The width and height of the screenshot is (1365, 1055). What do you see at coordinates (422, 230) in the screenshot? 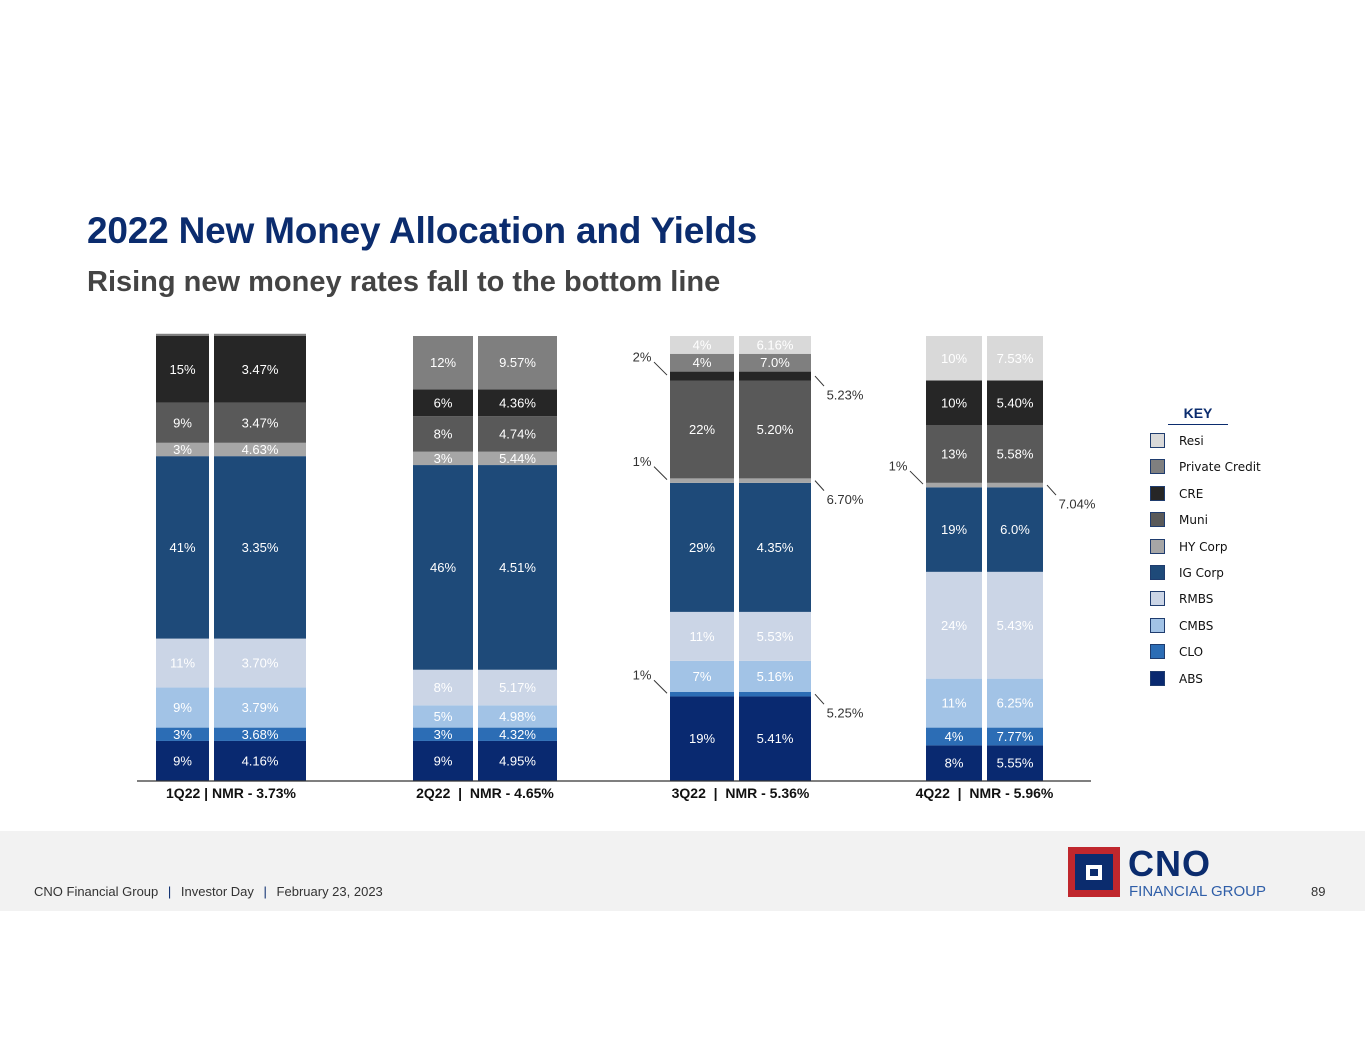
I see `page-title: 2022 New Money Allocation and Yields` at bounding box center [422, 230].